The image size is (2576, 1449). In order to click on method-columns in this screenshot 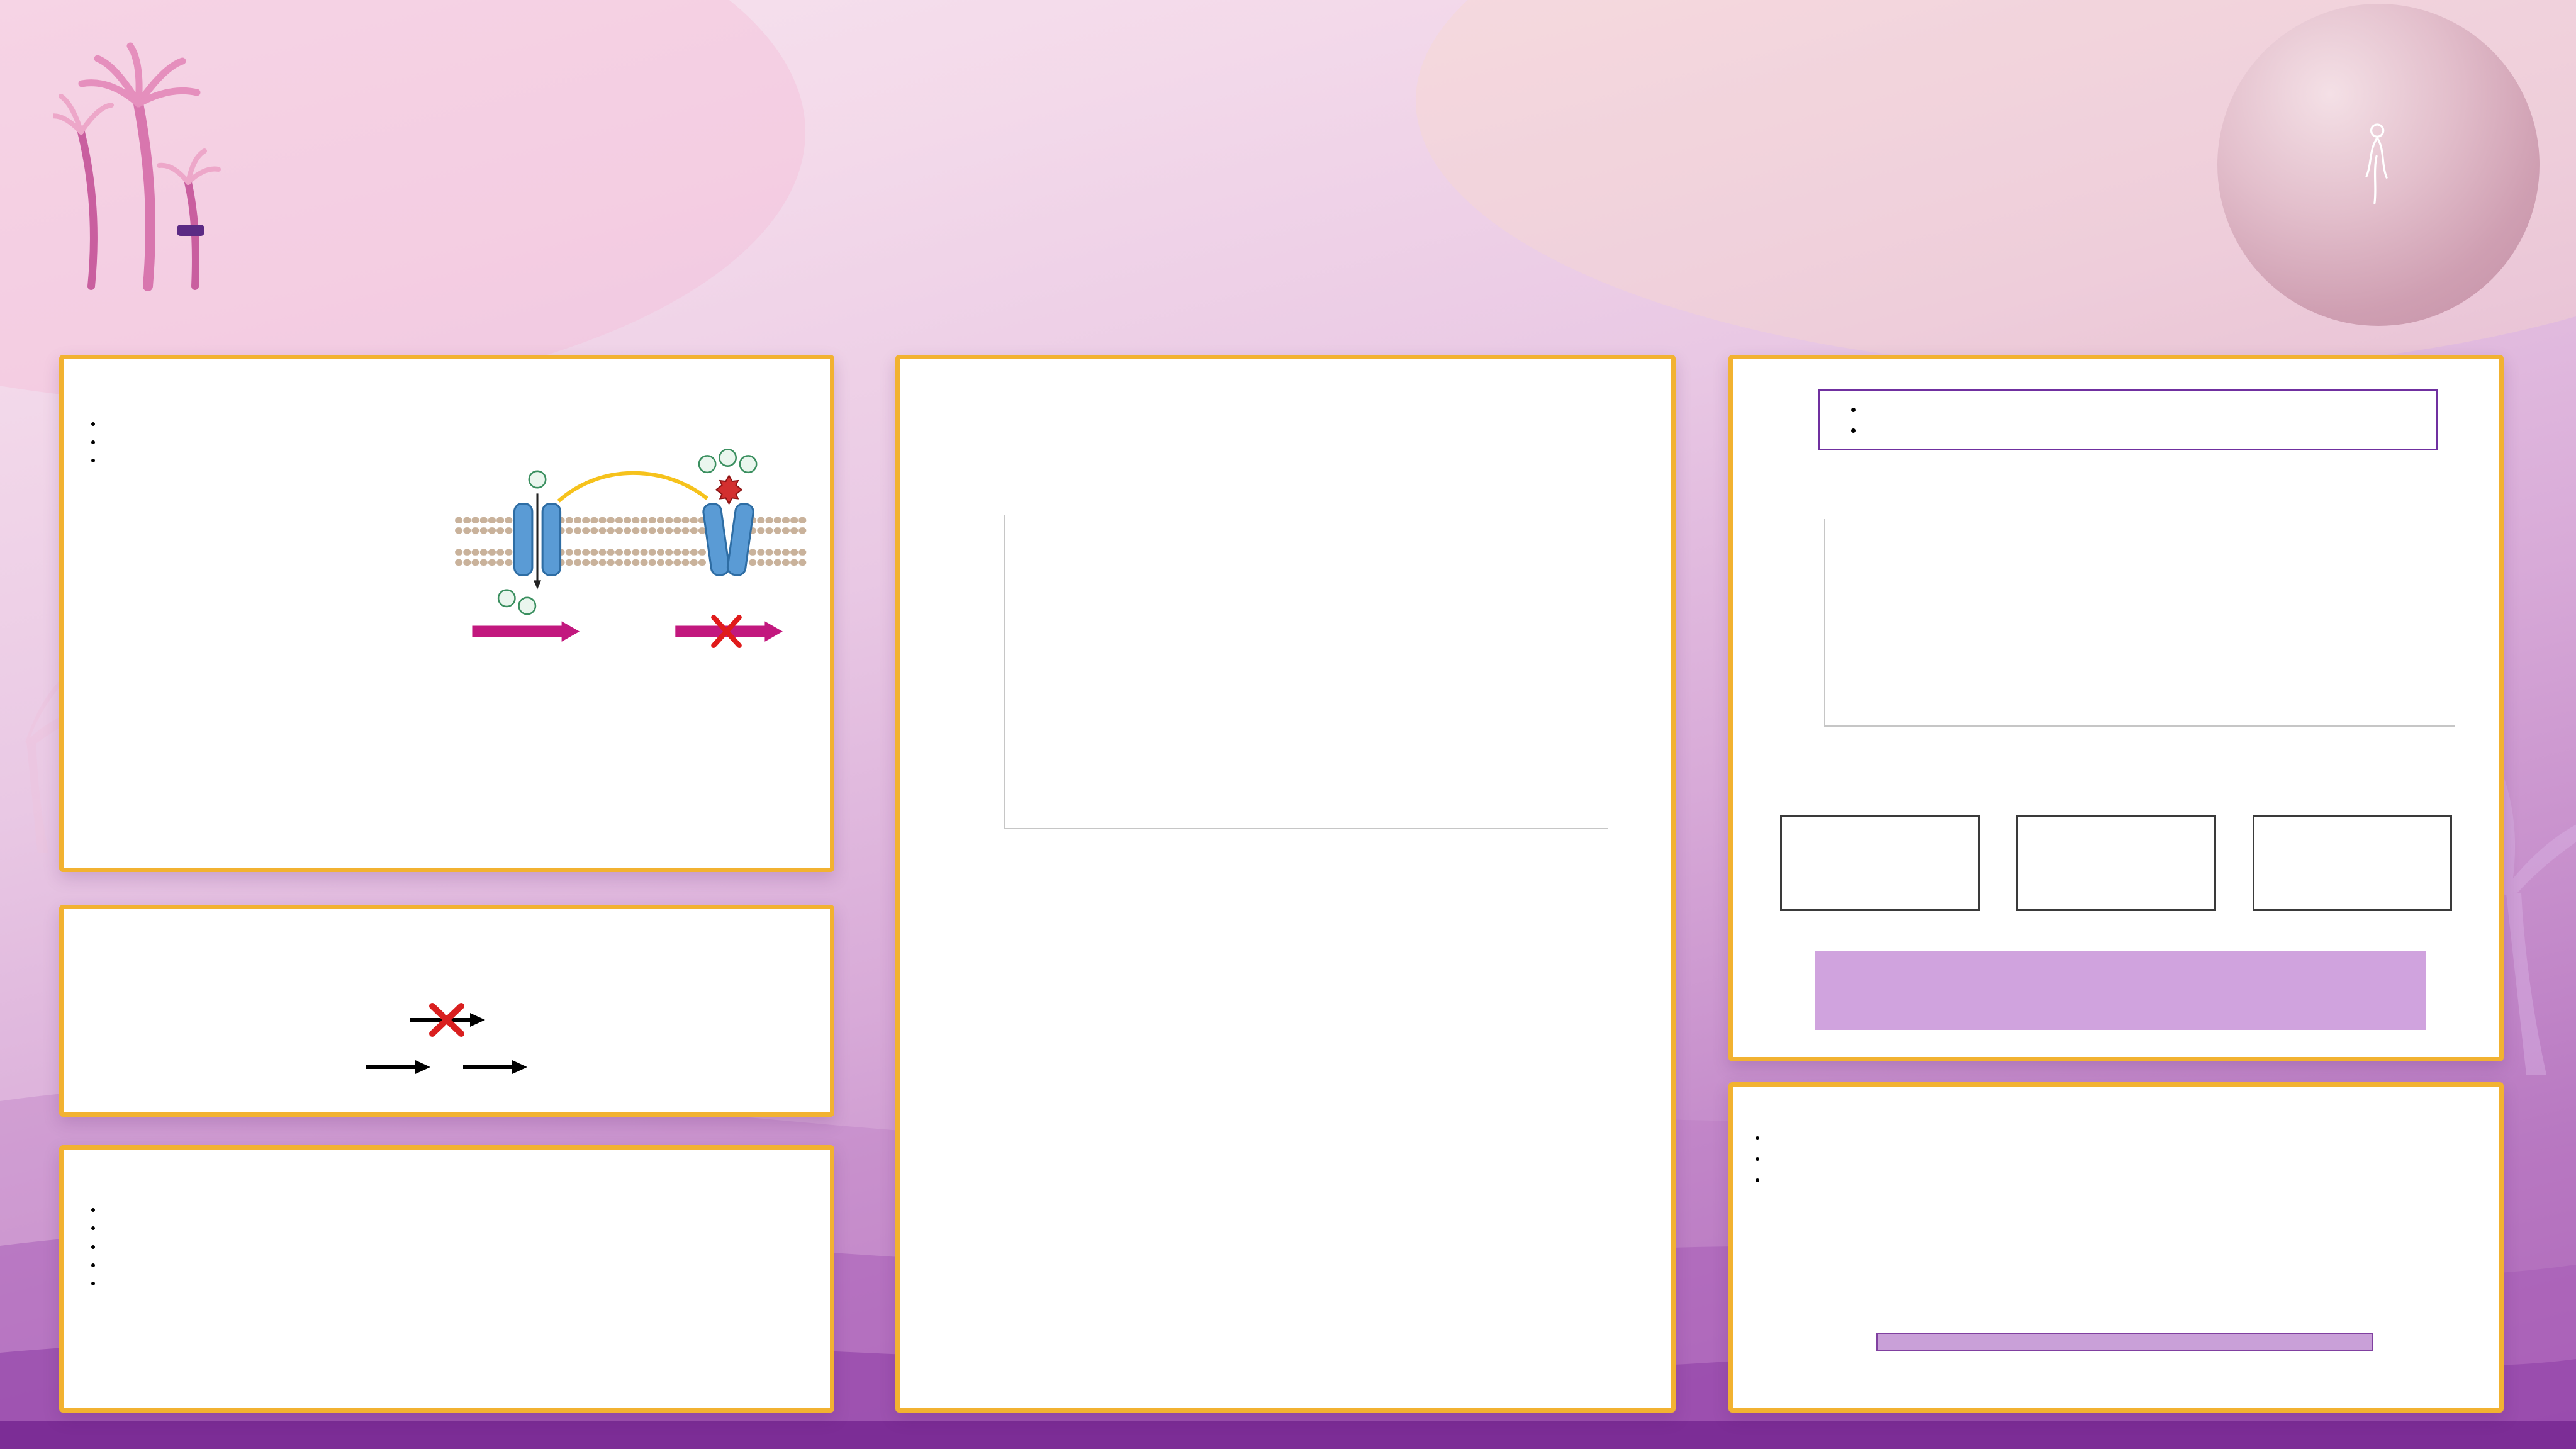, I will do `click(446, 1246)`.